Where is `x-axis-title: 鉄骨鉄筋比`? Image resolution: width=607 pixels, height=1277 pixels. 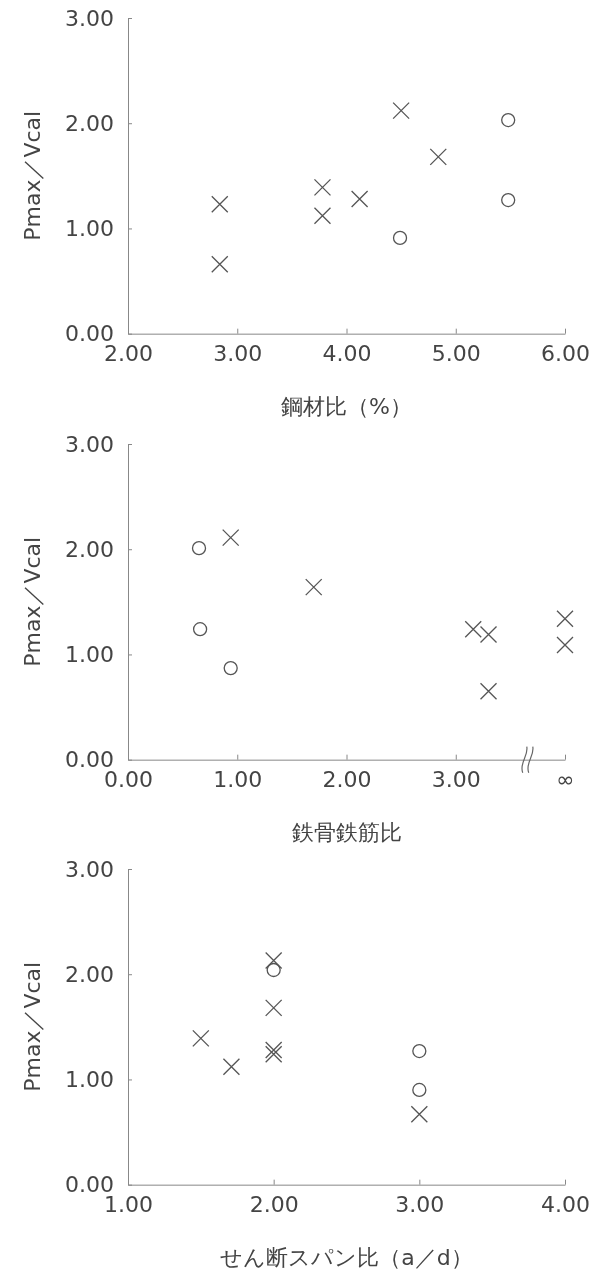 x-axis-title: 鉄骨鉄筋比 is located at coordinates (346, 832).